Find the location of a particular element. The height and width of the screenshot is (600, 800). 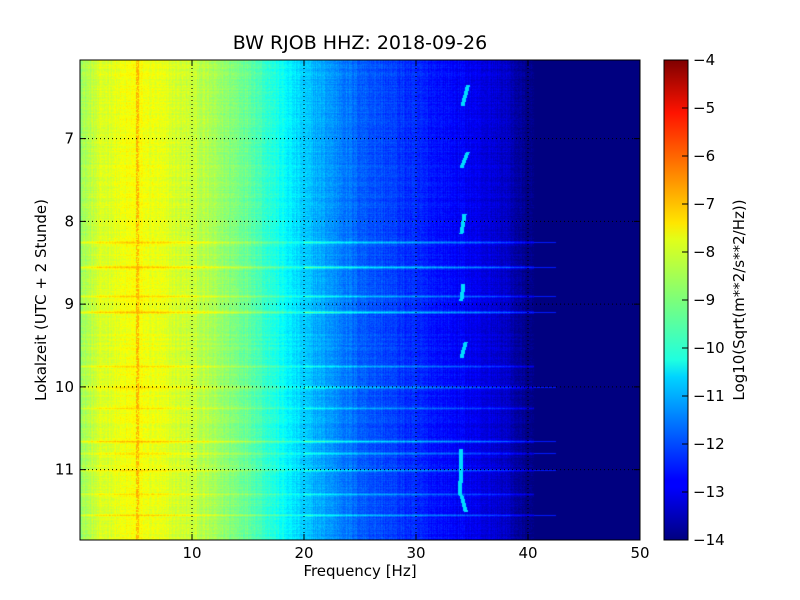

x-tick-label: 30 is located at coordinates (415, 553).